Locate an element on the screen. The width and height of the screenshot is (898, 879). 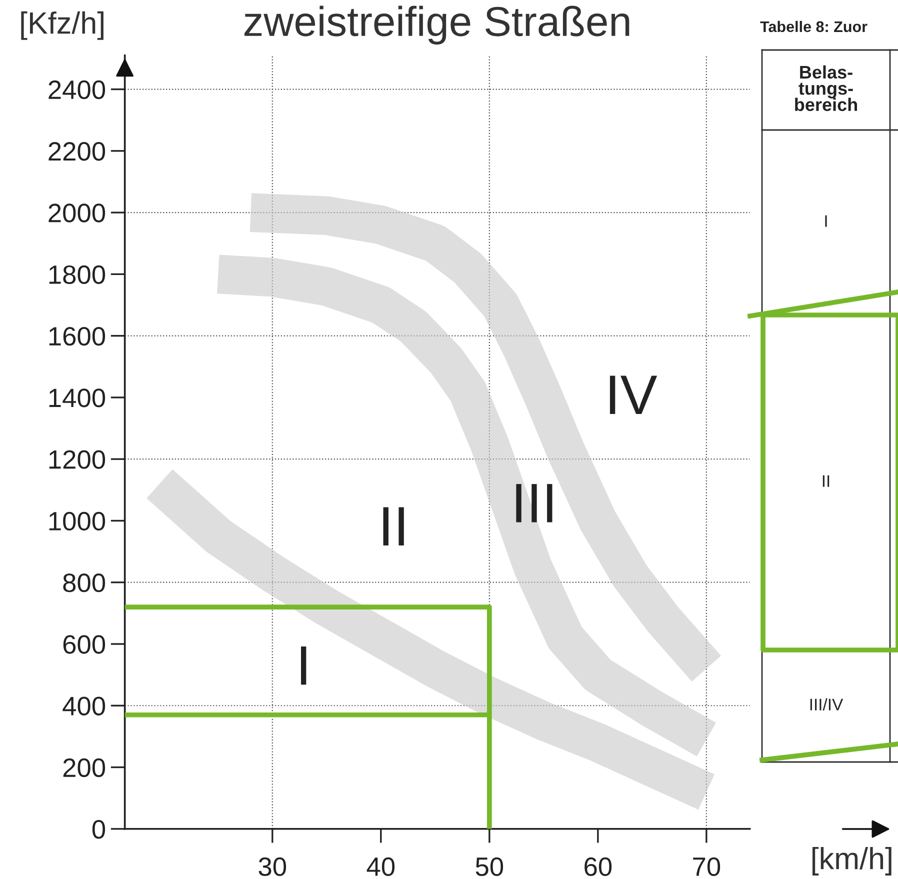
text: I is located at coordinates (826, 221).